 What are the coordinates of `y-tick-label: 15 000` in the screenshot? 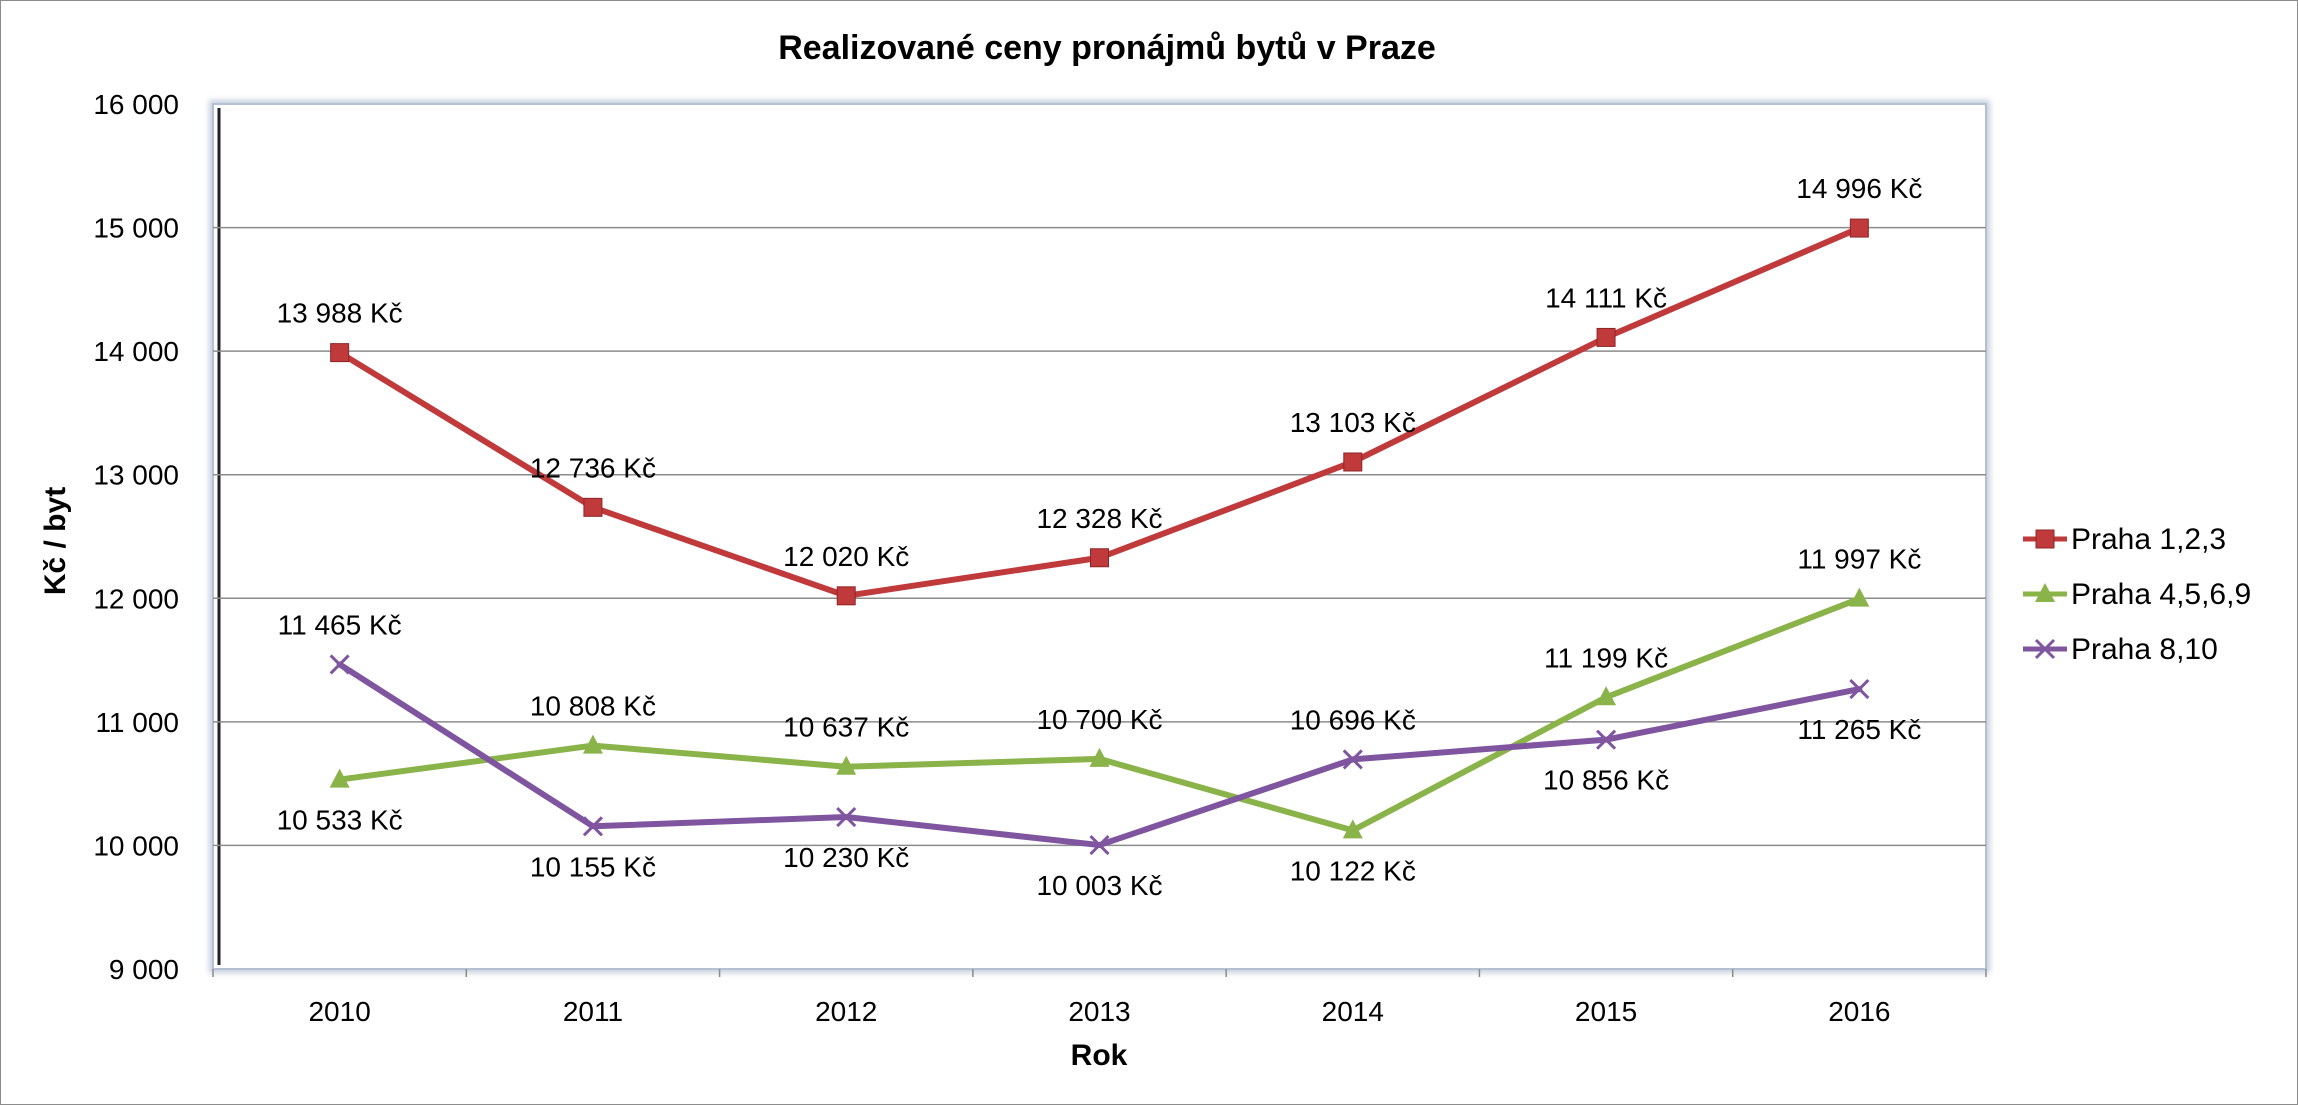 It's located at (136, 228).